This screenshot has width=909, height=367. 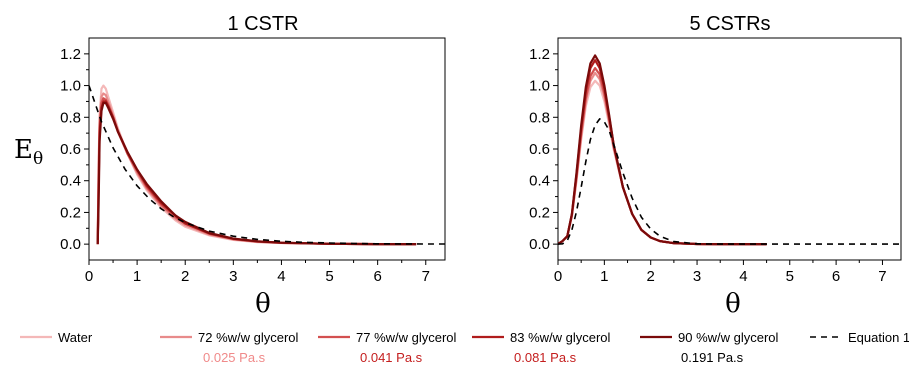 I want to click on y-axis-title-sub: θ, so click(x=38, y=159).